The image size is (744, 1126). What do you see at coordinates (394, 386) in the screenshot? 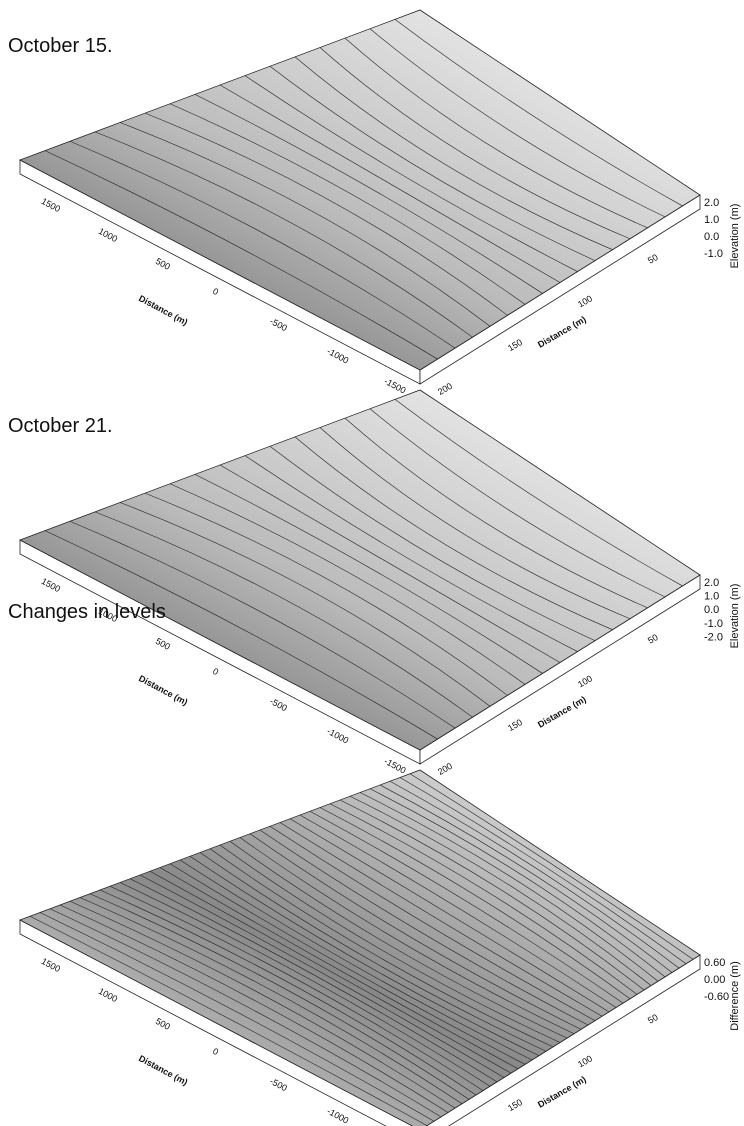
I see `x-tick-label: -1500` at bounding box center [394, 386].